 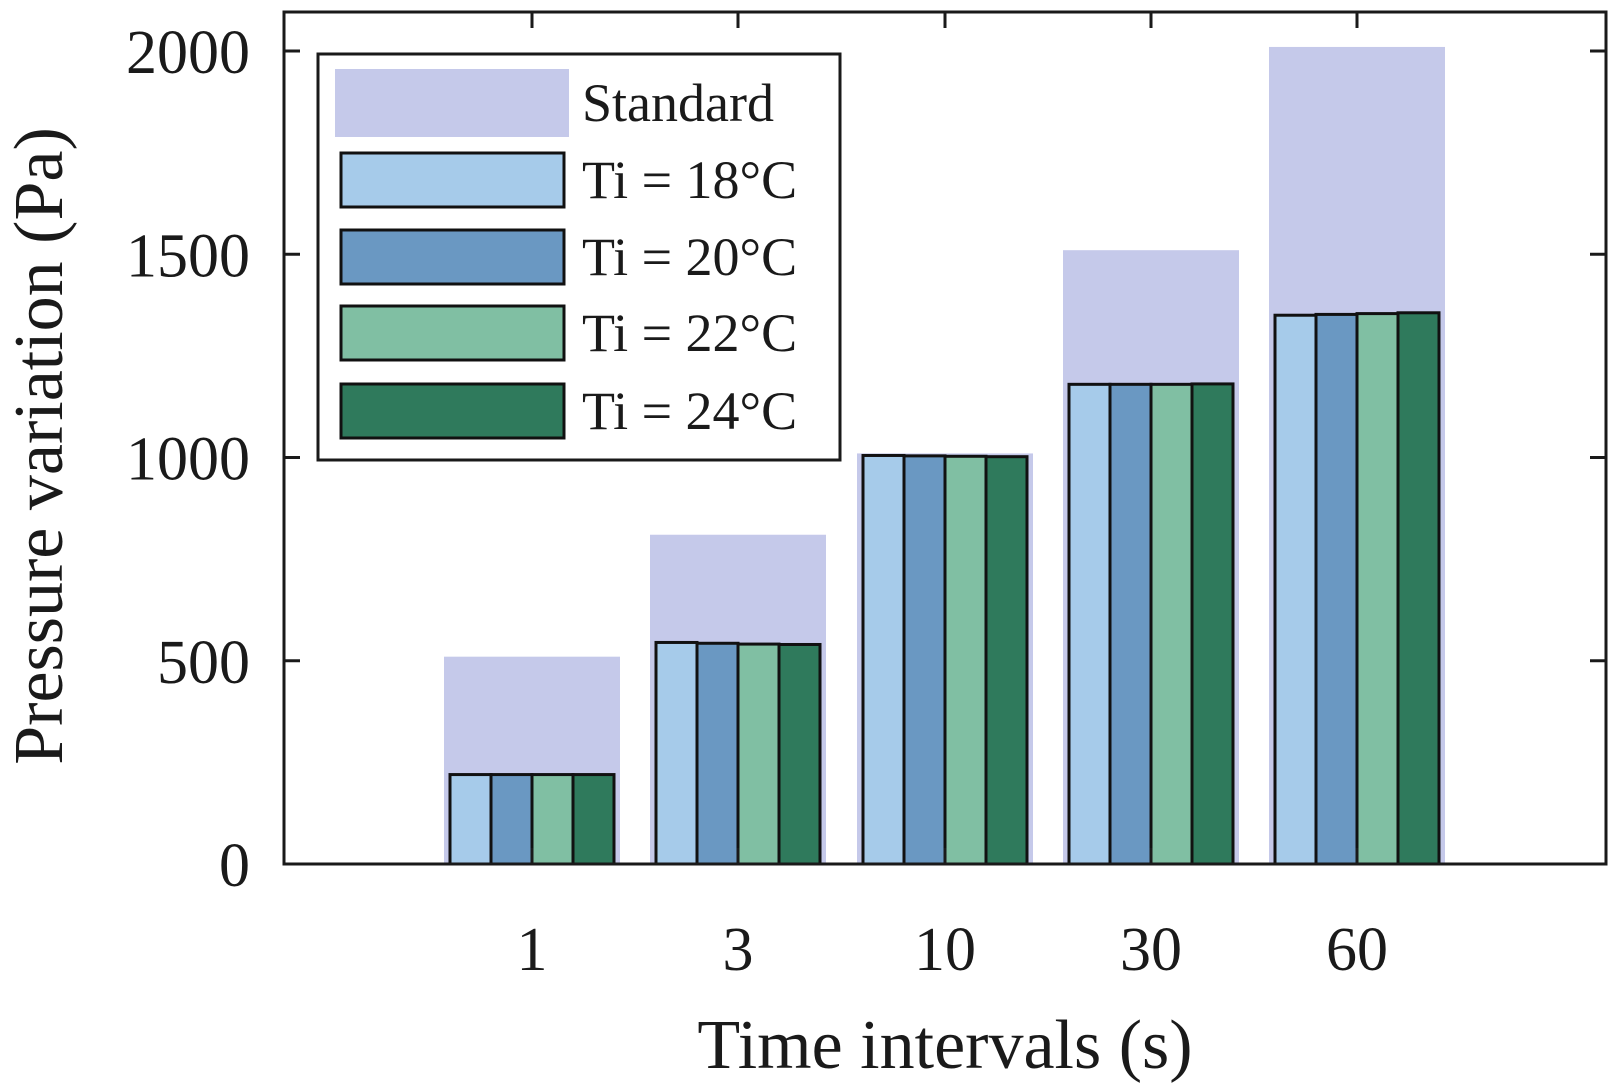 What do you see at coordinates (39, 446) in the screenshot?
I see `y-axis-title: Pressure variation (Pa)` at bounding box center [39, 446].